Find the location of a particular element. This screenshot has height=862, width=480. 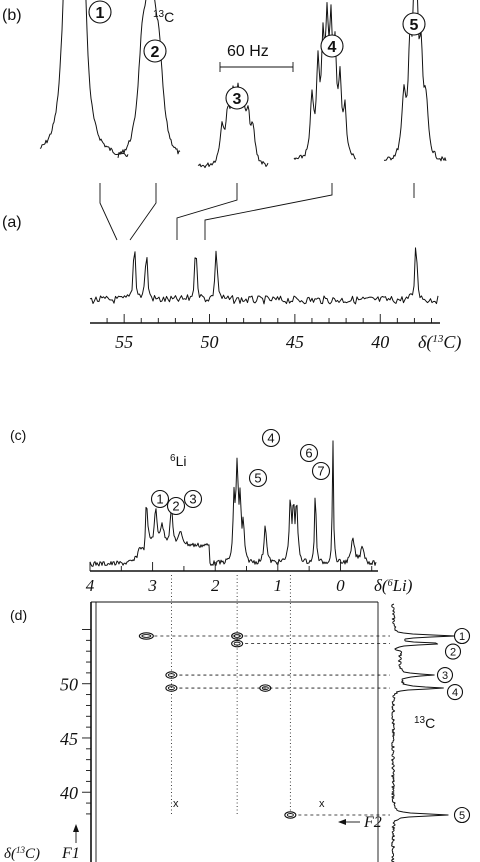

multiplet-4-trace is located at coordinates (325, 81).